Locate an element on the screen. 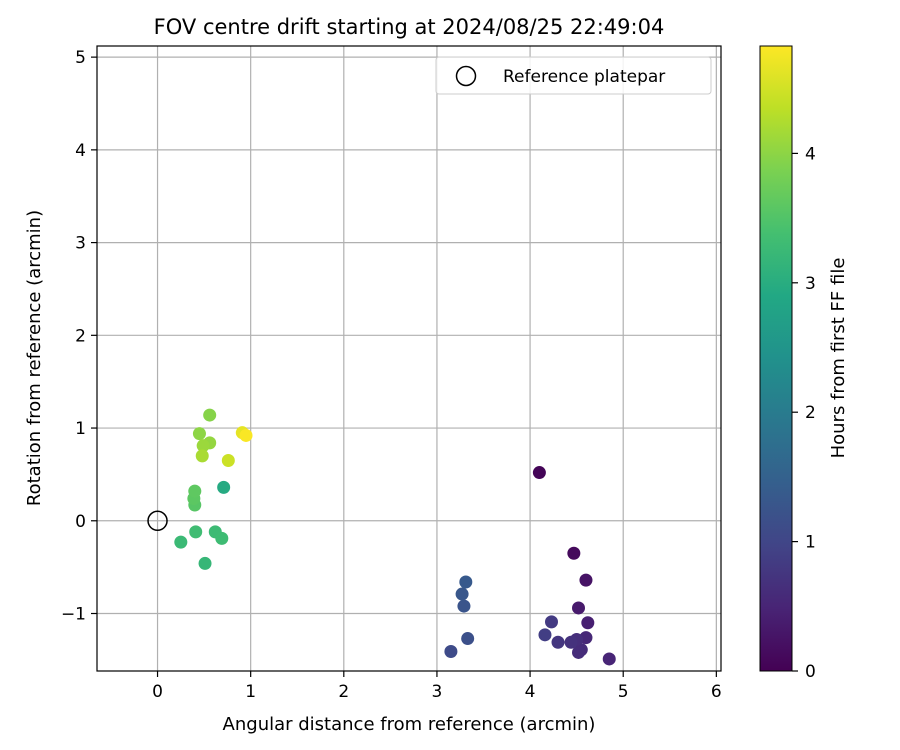  x-tick-label: 3 is located at coordinates (437, 692).